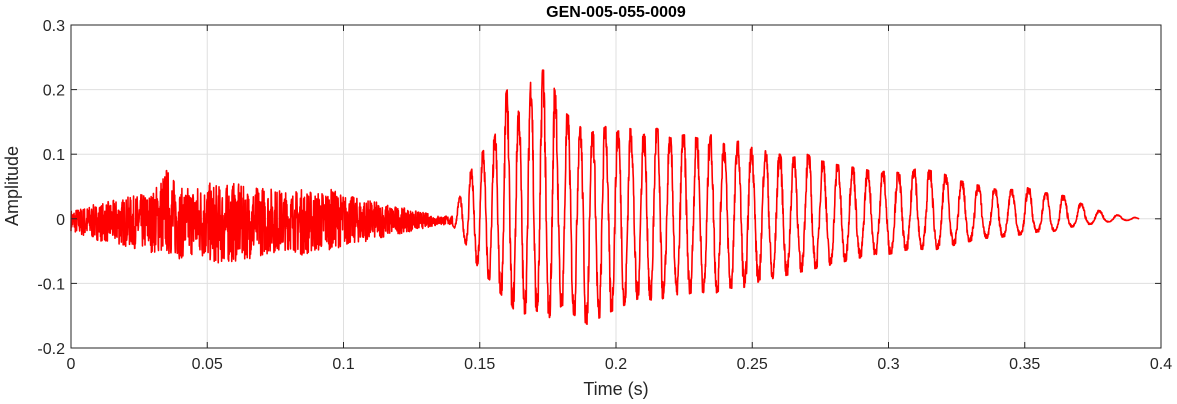 The width and height of the screenshot is (1177, 404). I want to click on x-tick-label: 0.35, so click(1024, 364).